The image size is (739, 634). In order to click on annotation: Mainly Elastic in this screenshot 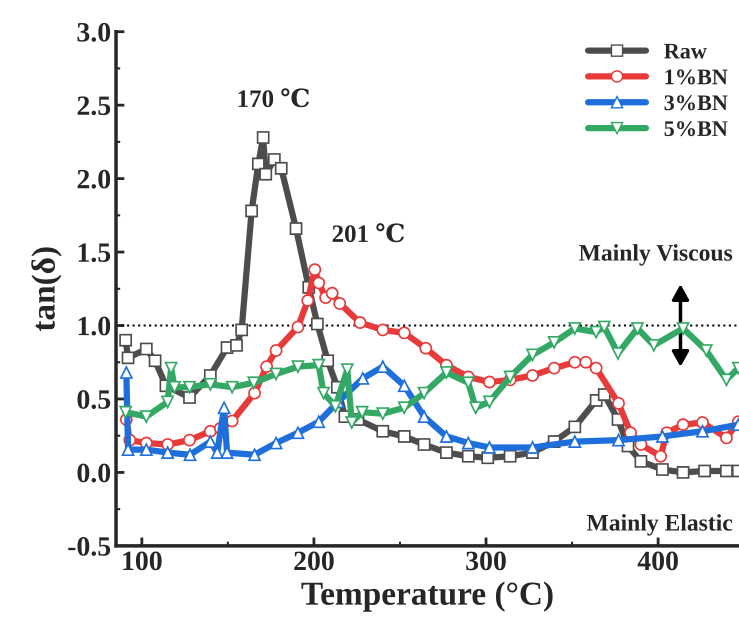, I will do `click(659, 525)`.